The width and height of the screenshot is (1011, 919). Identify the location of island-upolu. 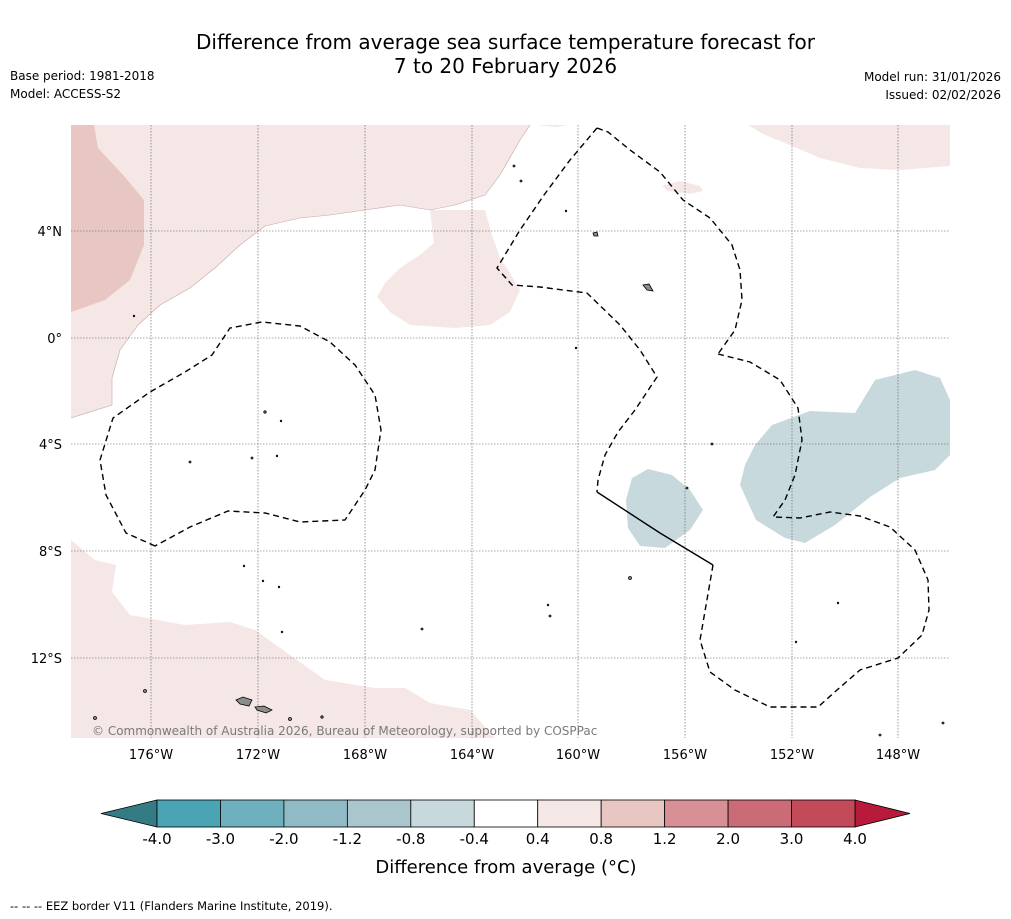
(263, 709).